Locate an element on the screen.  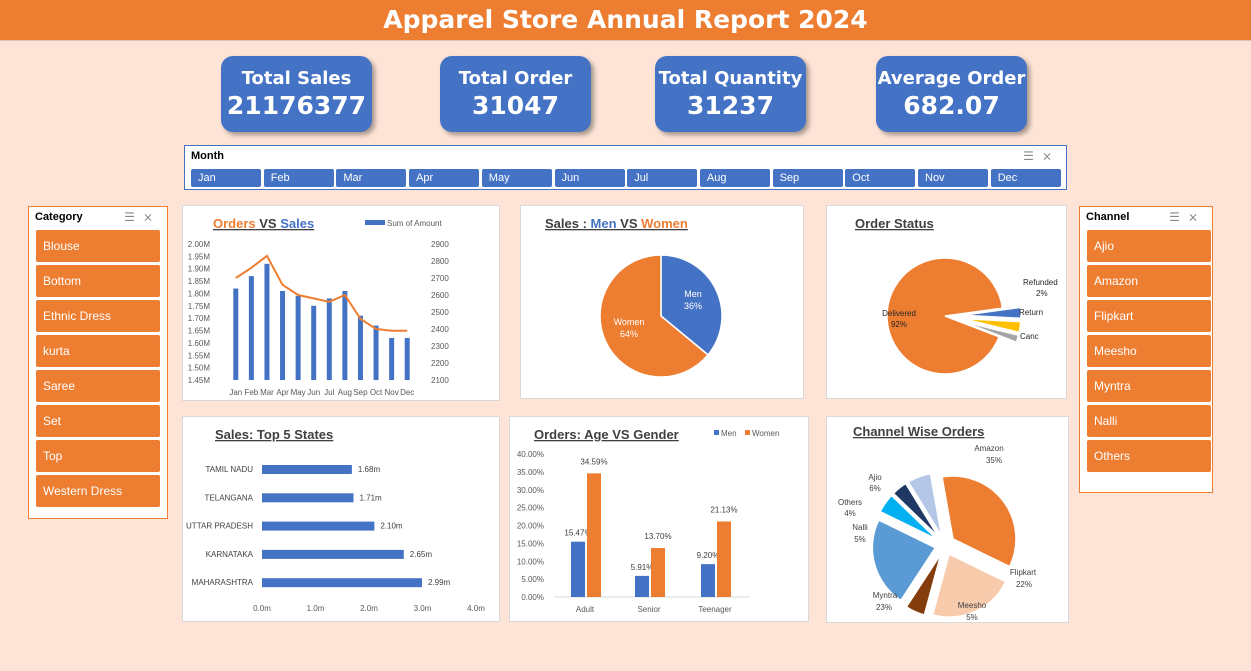
y-tick-right: 2900 is located at coordinates (440, 244).